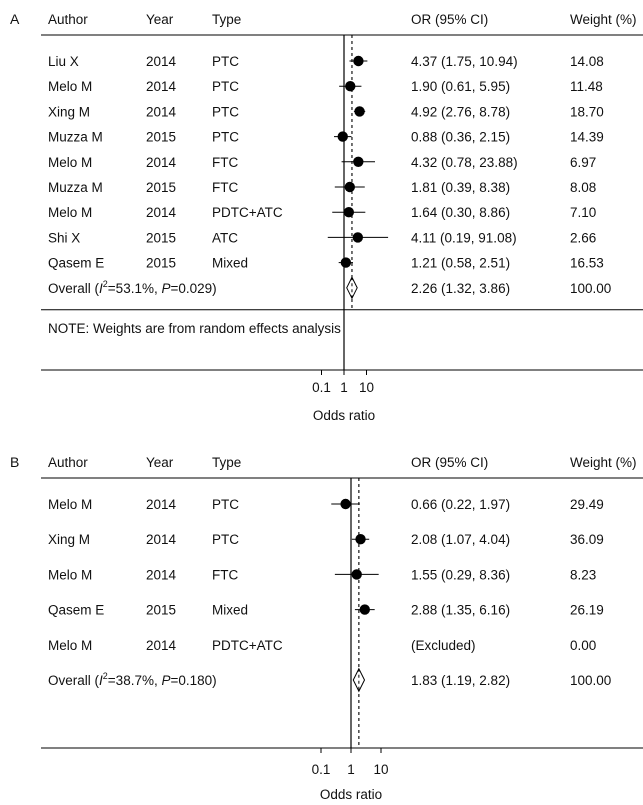  I want to click on study-or-ci: 4.92 (2.76, 8.78), so click(460, 111).